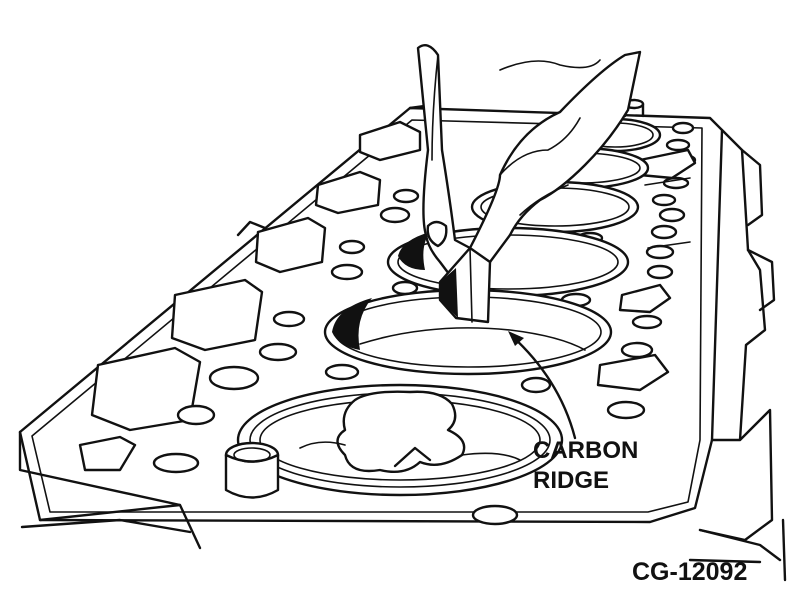 The width and height of the screenshot is (800, 591). I want to click on block-left-lip, so click(331, 170).